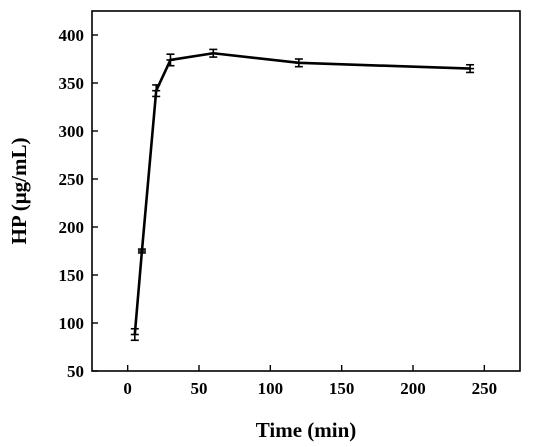  What do you see at coordinates (72, 35) in the screenshot?
I see `y-tick-label: 400` at bounding box center [72, 35].